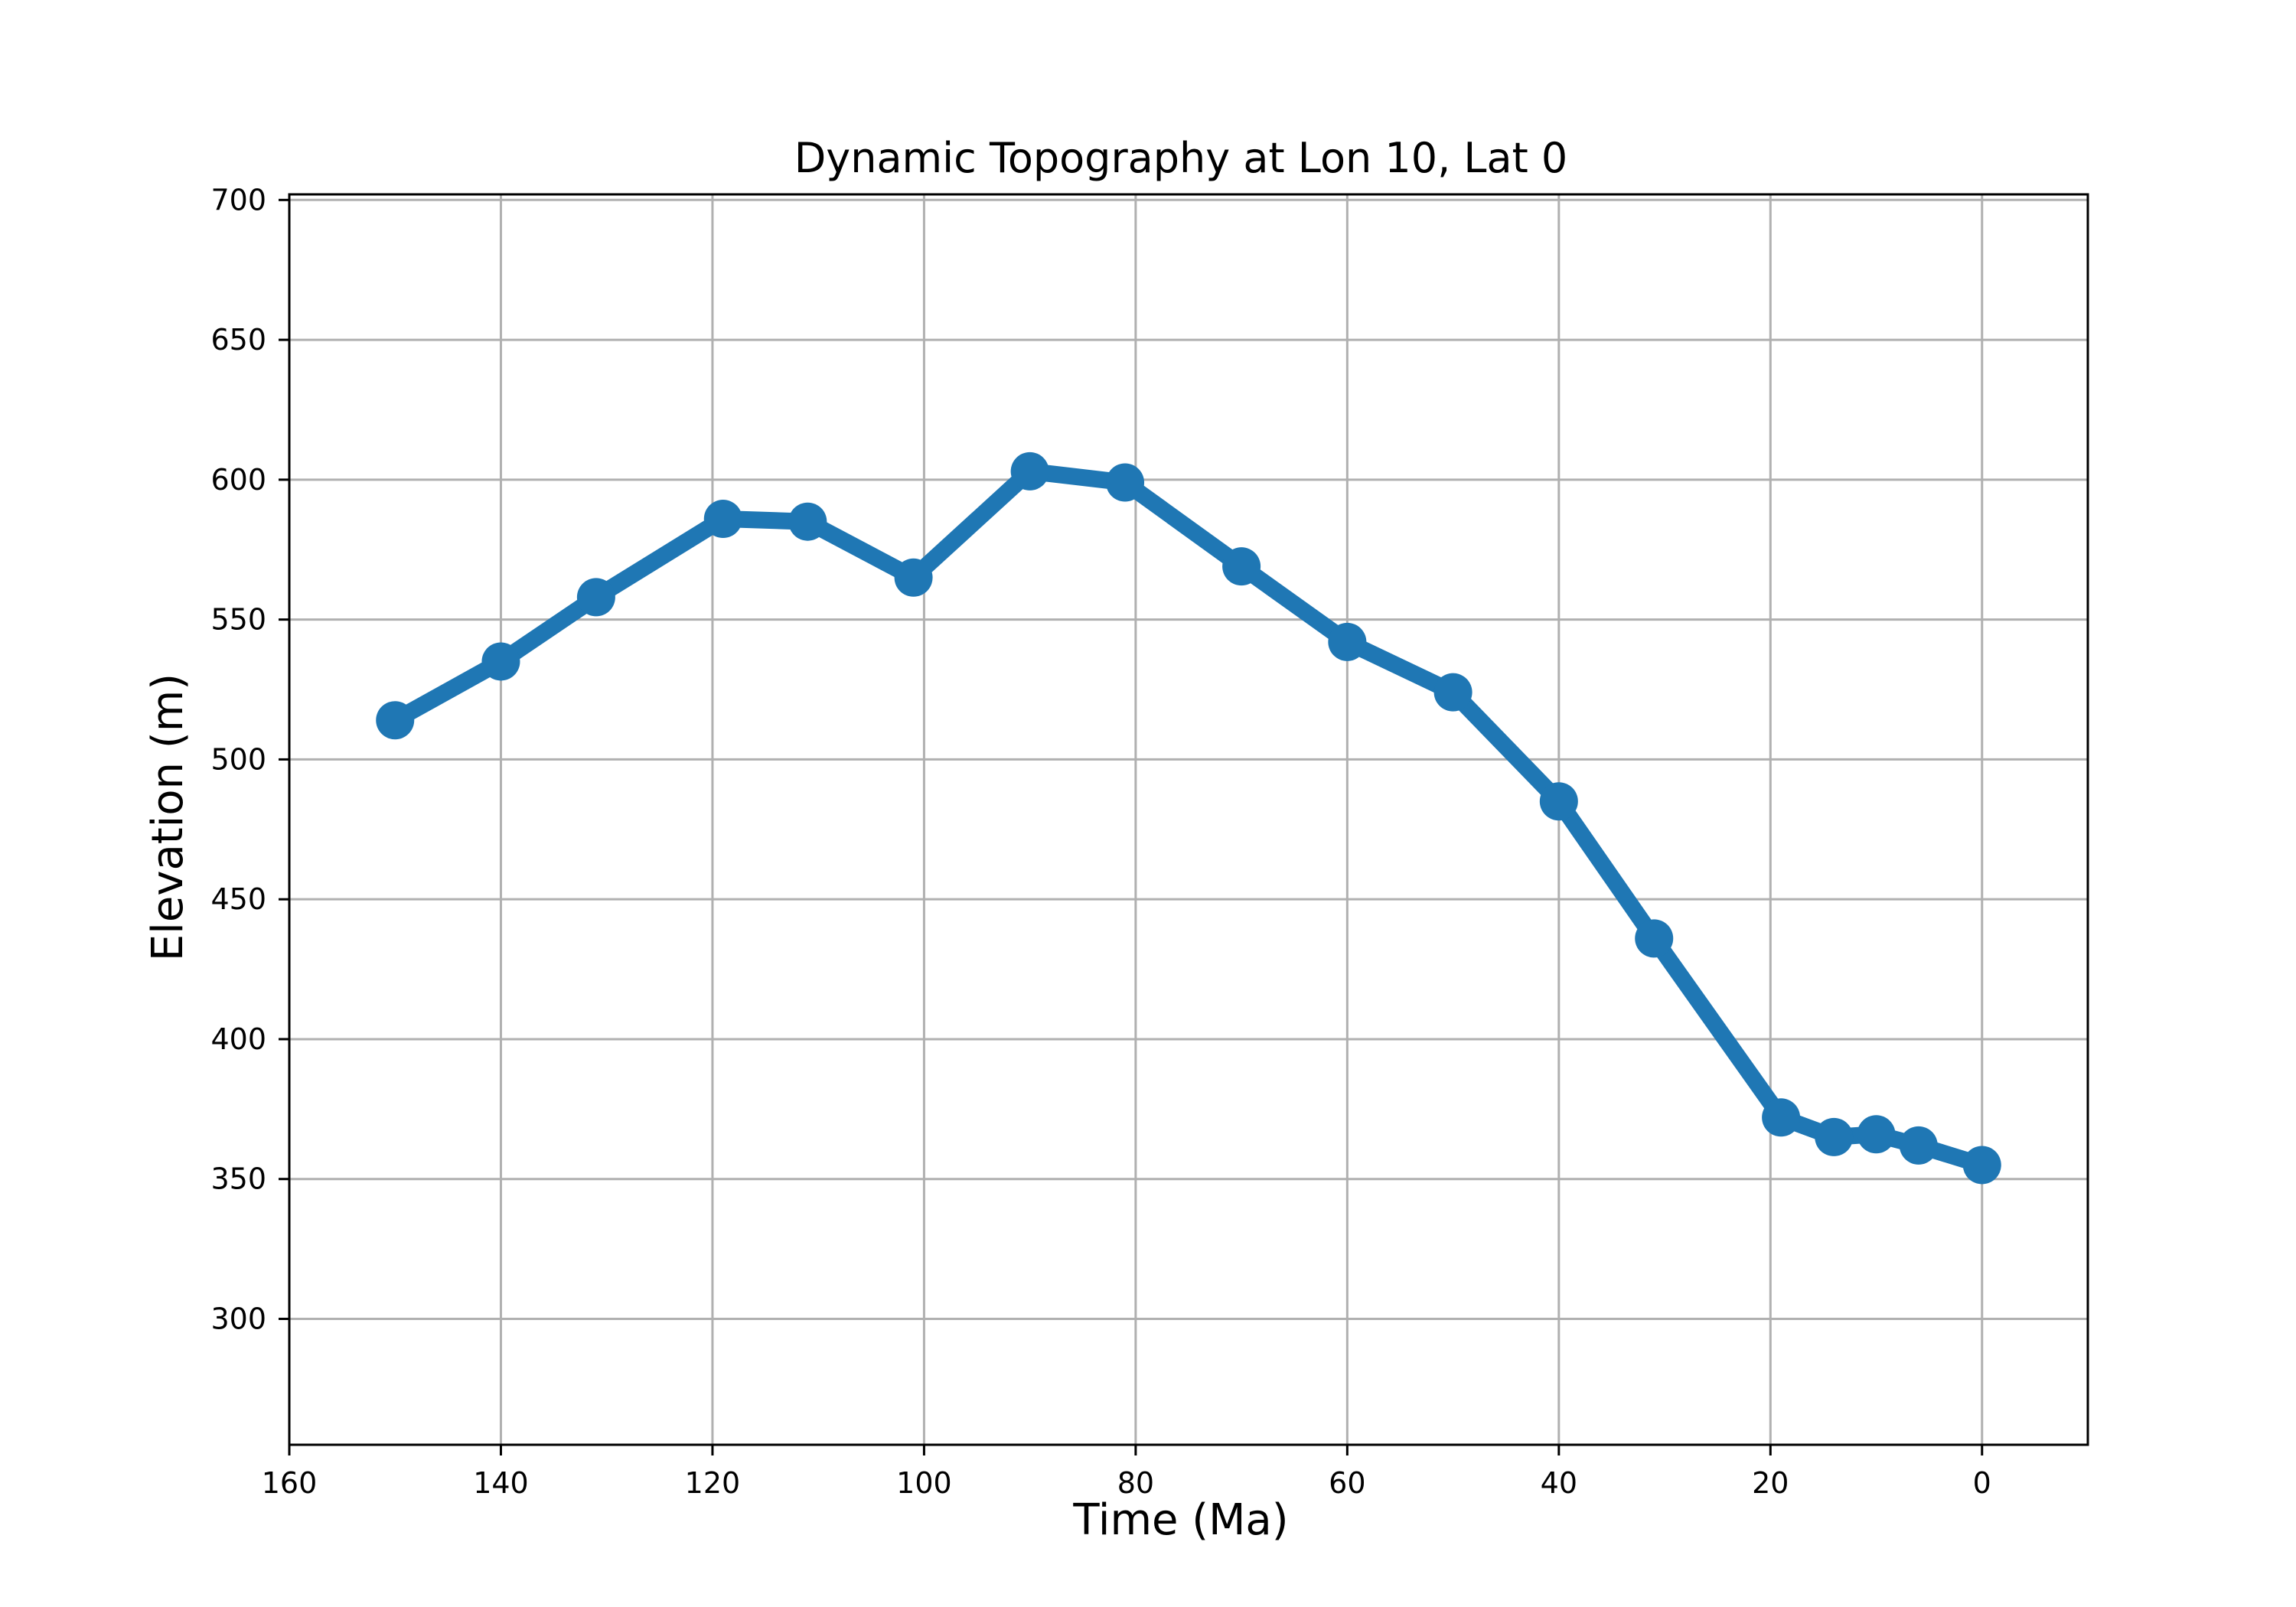 The image size is (2296, 1607). Describe the element at coordinates (238, 1039) in the screenshot. I see `y-tick-label: 400` at that location.